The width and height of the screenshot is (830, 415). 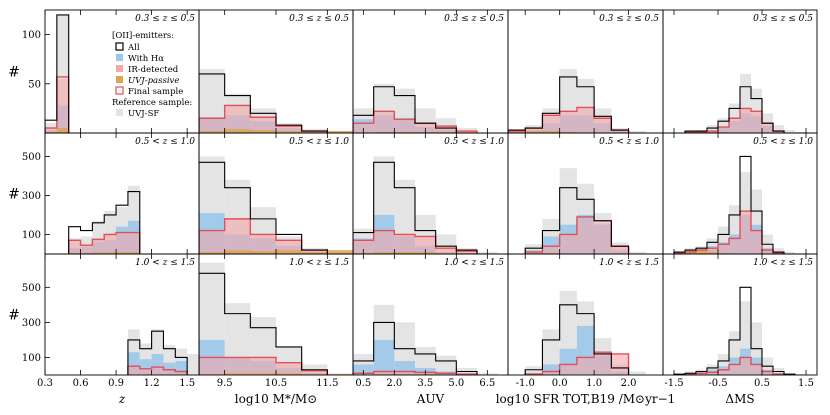 I want to click on x-tick-label: -1.0, so click(x=525, y=383).